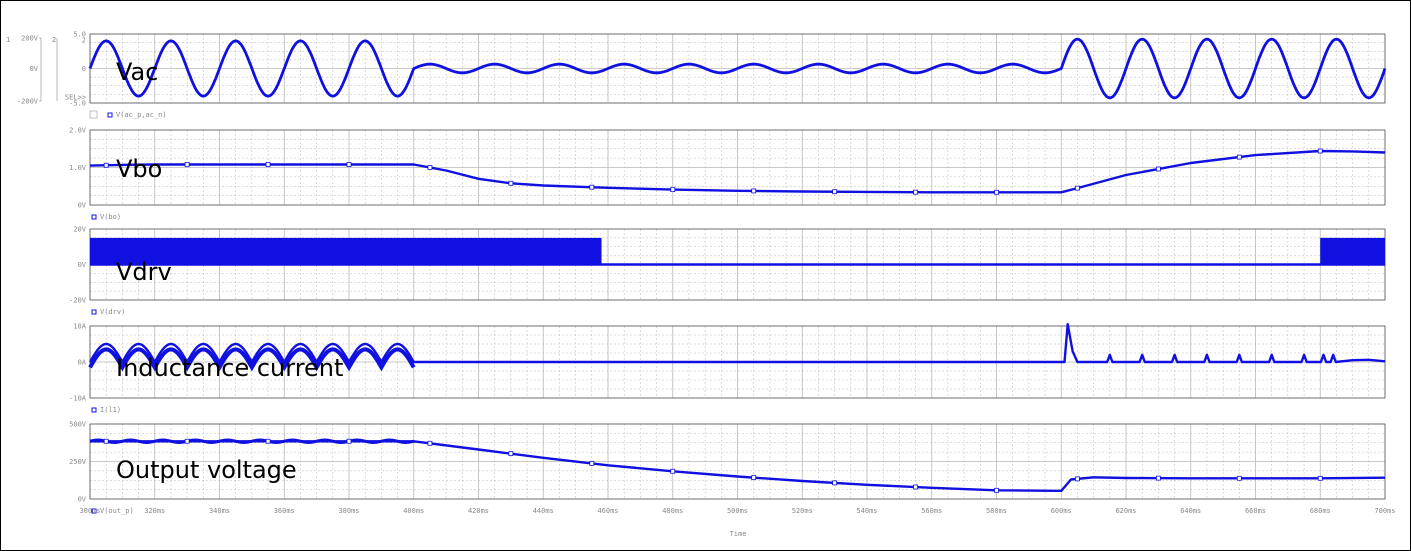 The width and height of the screenshot is (1411, 551). I want to click on legend-label: V(ac_p,ac_n), so click(141, 115).